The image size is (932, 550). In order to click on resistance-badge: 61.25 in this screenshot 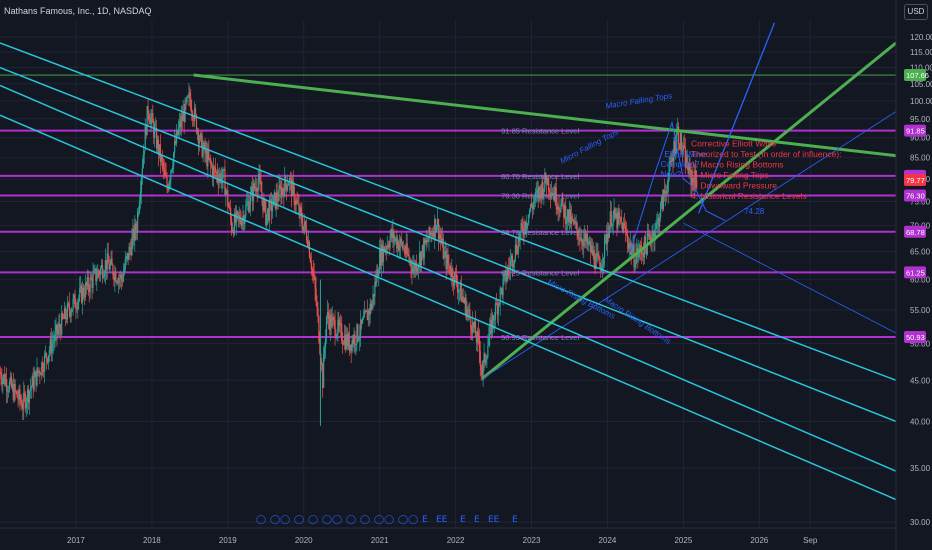, I will do `click(915, 272)`.